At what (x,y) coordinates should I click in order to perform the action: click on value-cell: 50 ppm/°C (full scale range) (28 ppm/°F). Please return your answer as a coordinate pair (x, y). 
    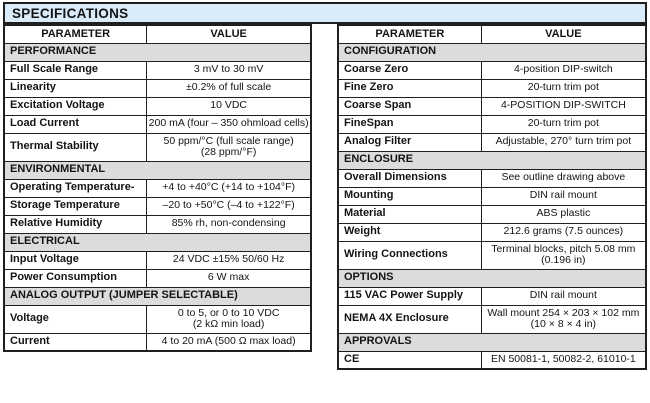
    Looking at the image, I should click on (229, 147).